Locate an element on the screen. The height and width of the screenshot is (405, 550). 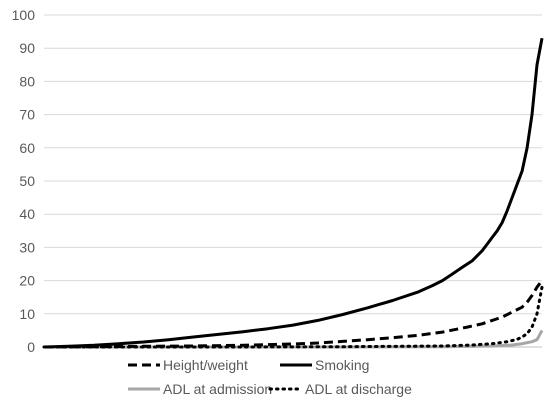
y-tick-label: 20 is located at coordinates (27, 281).